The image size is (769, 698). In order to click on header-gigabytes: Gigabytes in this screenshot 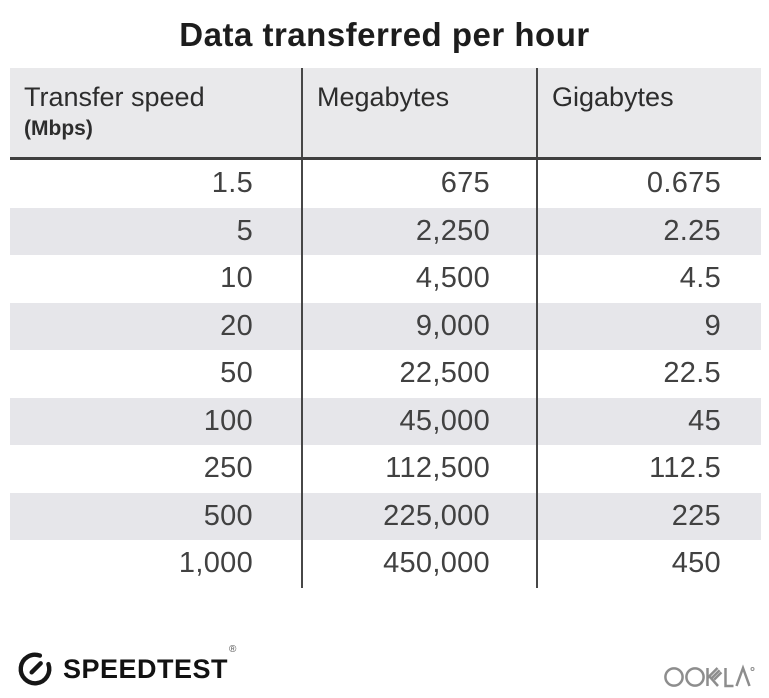, I will do `click(649, 112)`.